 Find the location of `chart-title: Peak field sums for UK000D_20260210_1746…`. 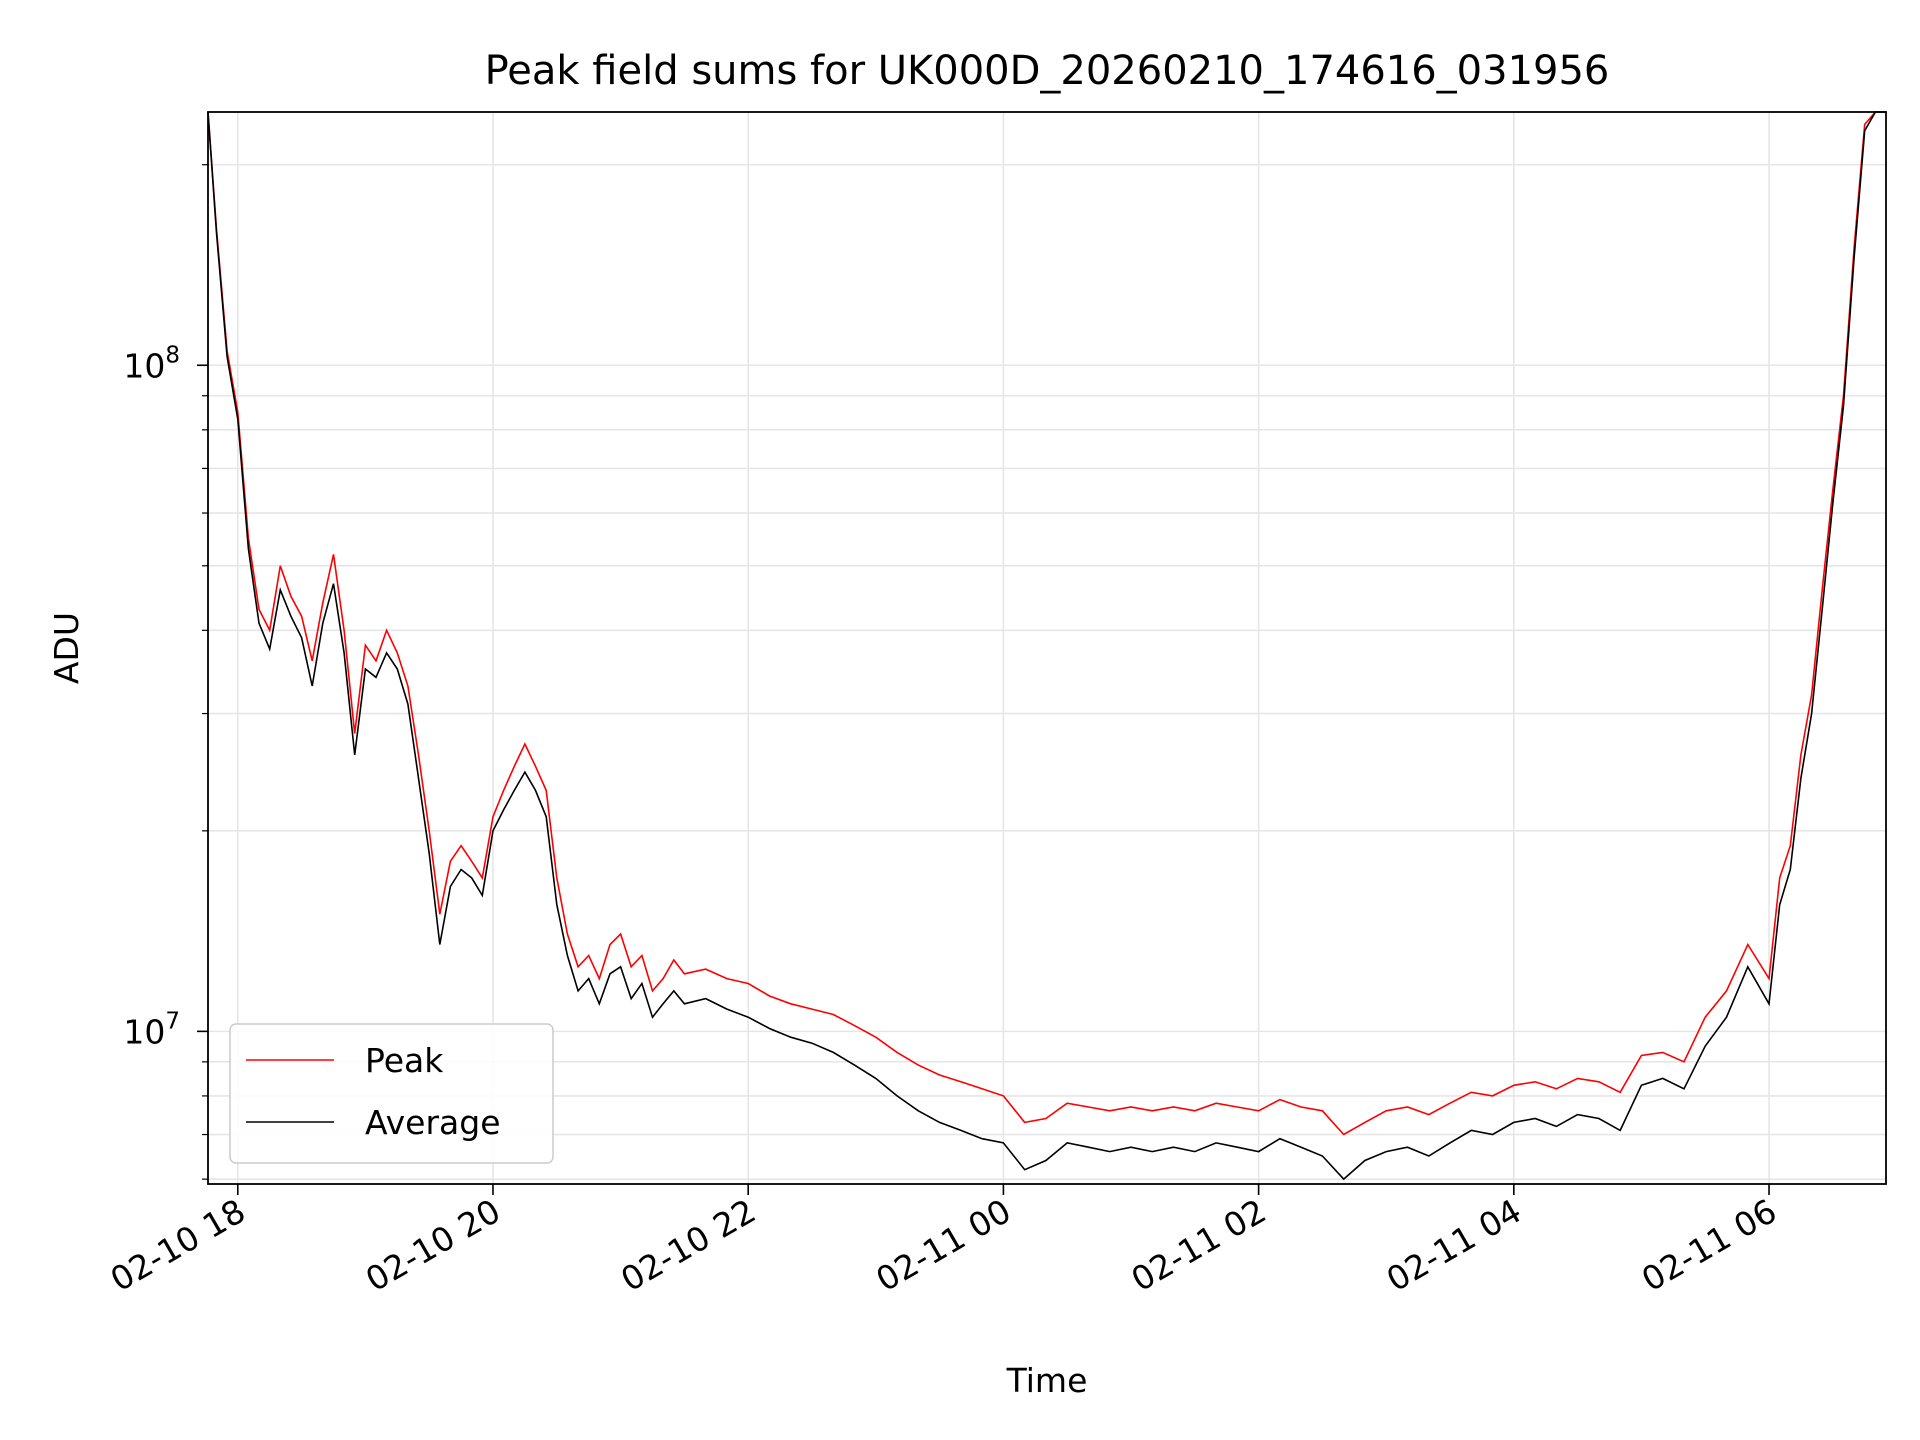

chart-title: Peak field sums for UK000D_20260210_1746… is located at coordinates (1047, 71).